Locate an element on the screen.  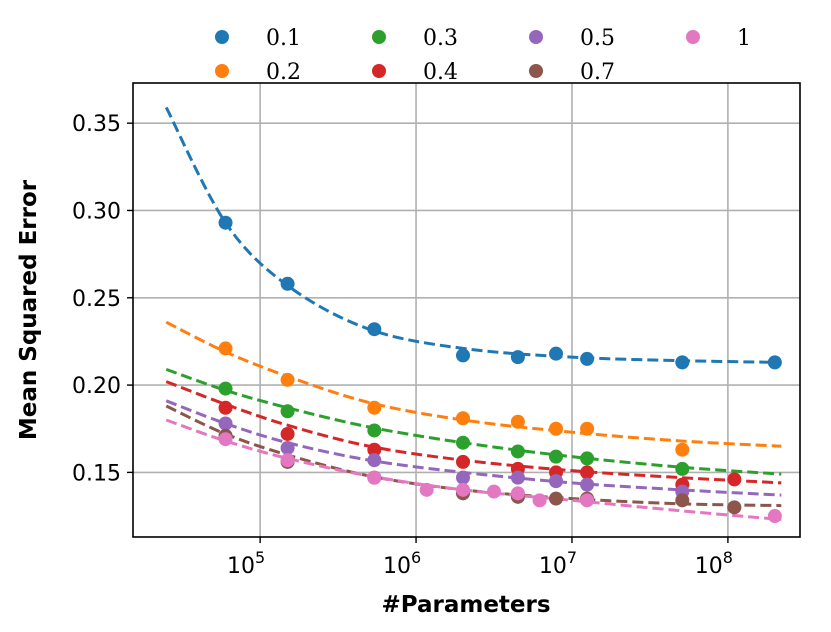
legend-label: 1 is located at coordinates (744, 38).